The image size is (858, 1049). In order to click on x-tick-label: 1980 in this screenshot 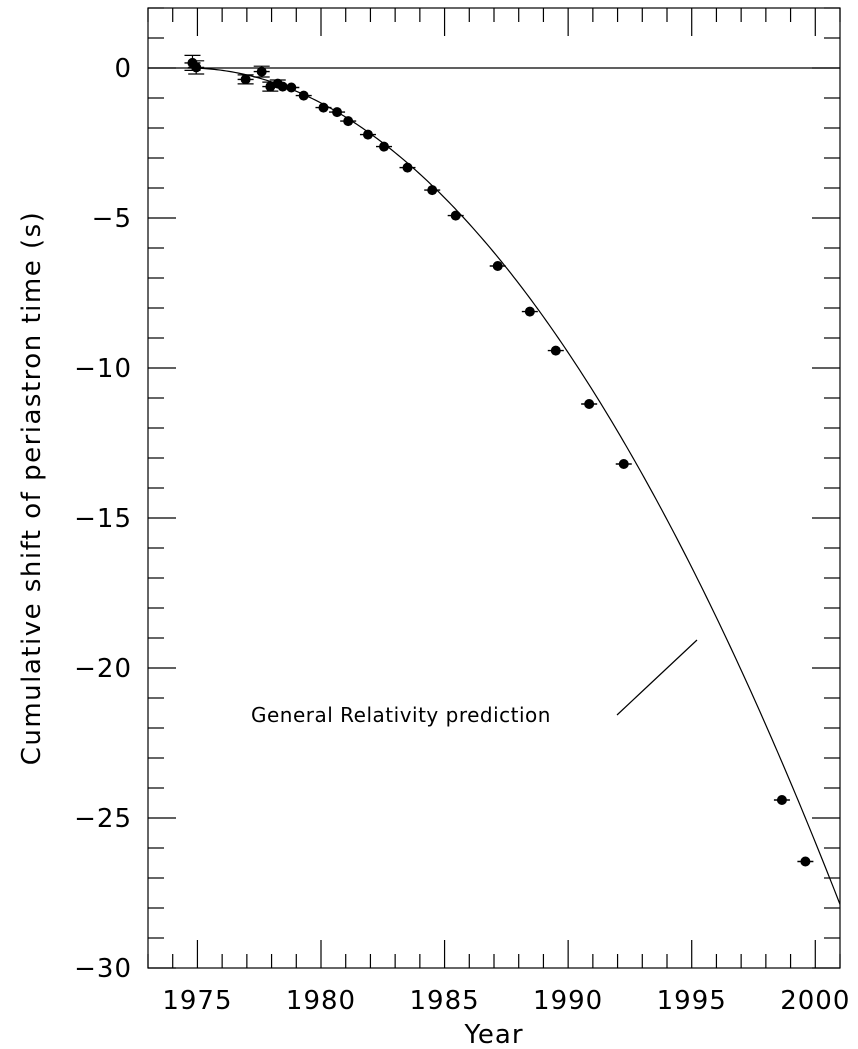, I will do `click(321, 1001)`.